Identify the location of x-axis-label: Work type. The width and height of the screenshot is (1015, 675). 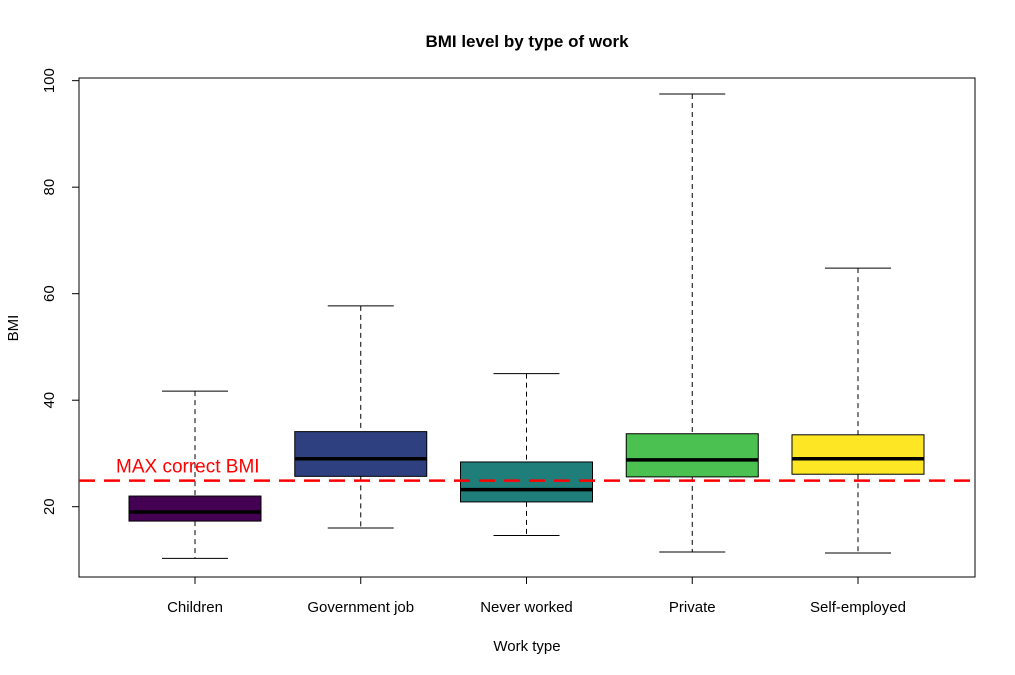
(526, 646).